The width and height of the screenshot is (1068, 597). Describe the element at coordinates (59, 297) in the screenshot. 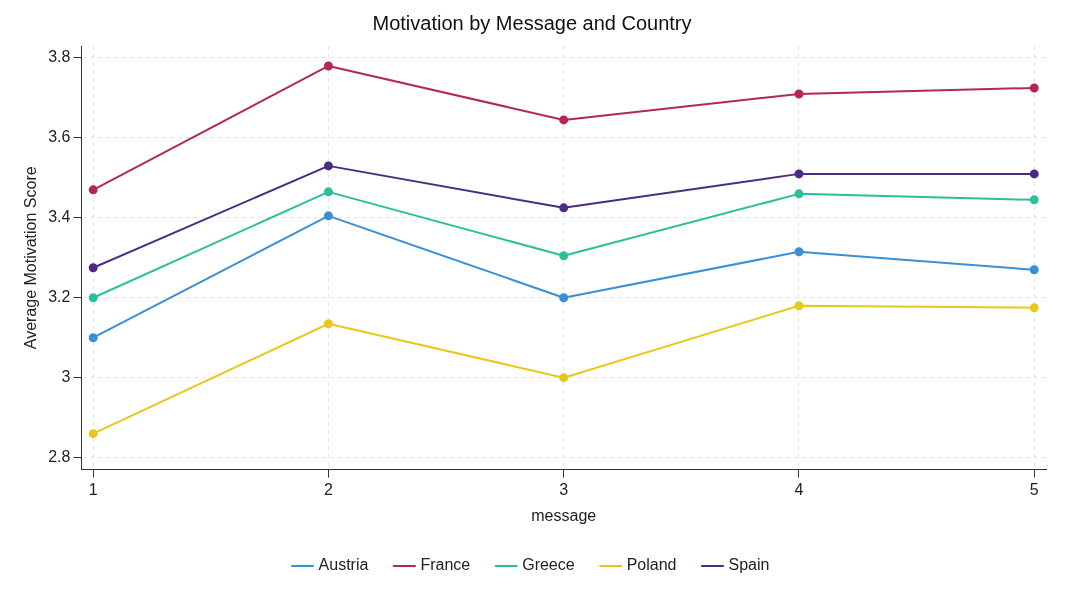

I see `y-tick-label: 3.2` at that location.